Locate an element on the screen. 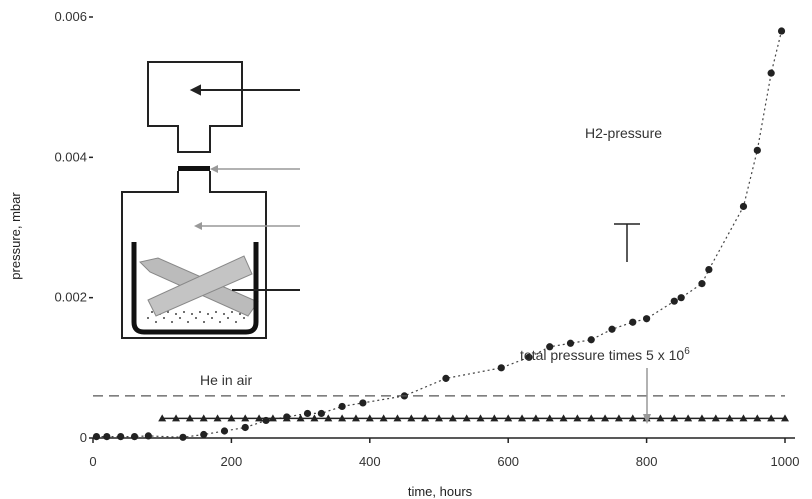 This screenshot has width=812, height=499. y-tick-label: 0 is located at coordinates (83, 437).